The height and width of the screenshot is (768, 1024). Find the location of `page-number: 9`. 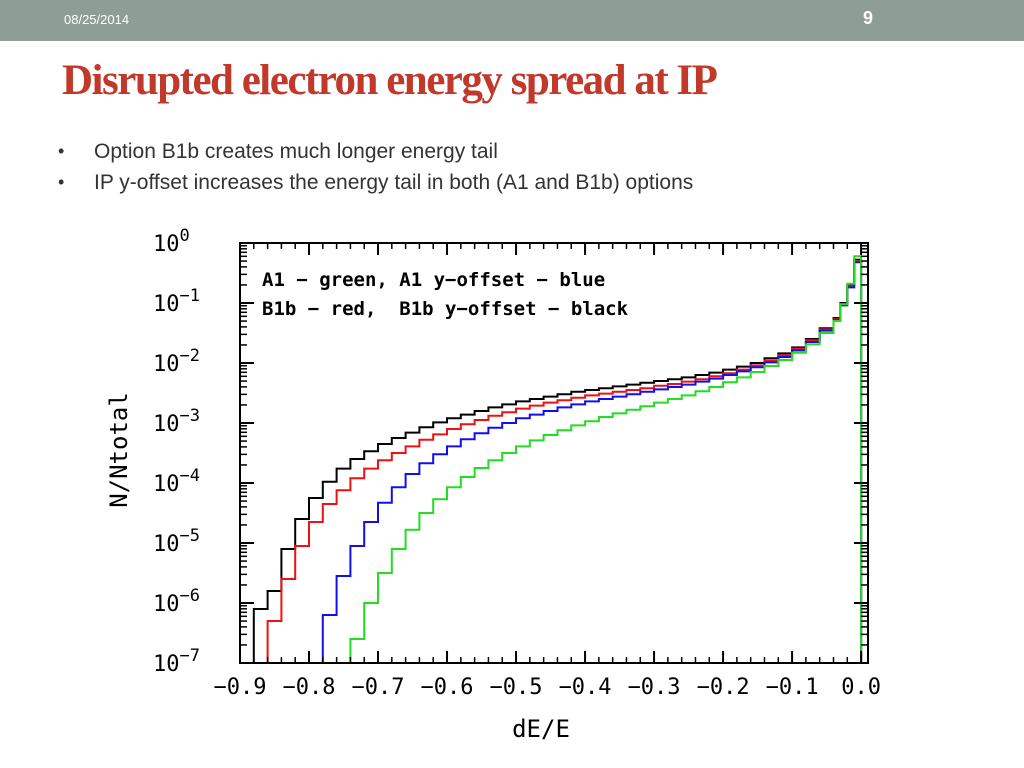

page-number: 9 is located at coordinates (867, 18).